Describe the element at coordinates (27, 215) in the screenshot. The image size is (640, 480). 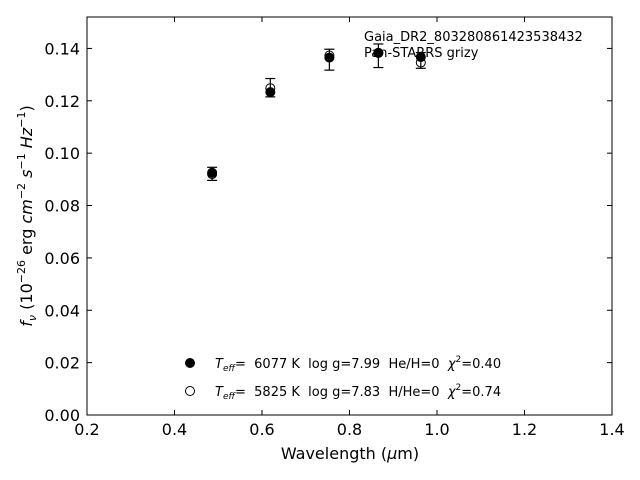
I see `y-axis-label: fν (10−26 erg cm−2 s−1 Hz−1)` at that location.